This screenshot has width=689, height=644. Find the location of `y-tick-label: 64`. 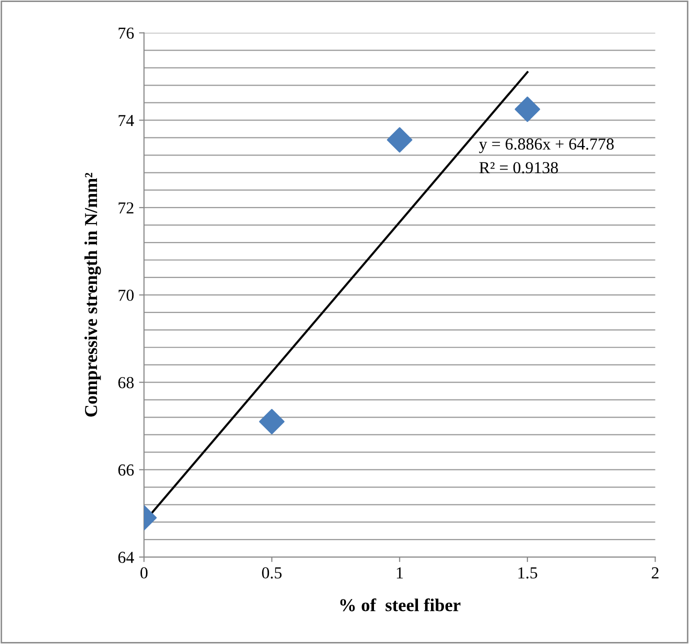

y-tick-label: 64 is located at coordinates (126, 558).